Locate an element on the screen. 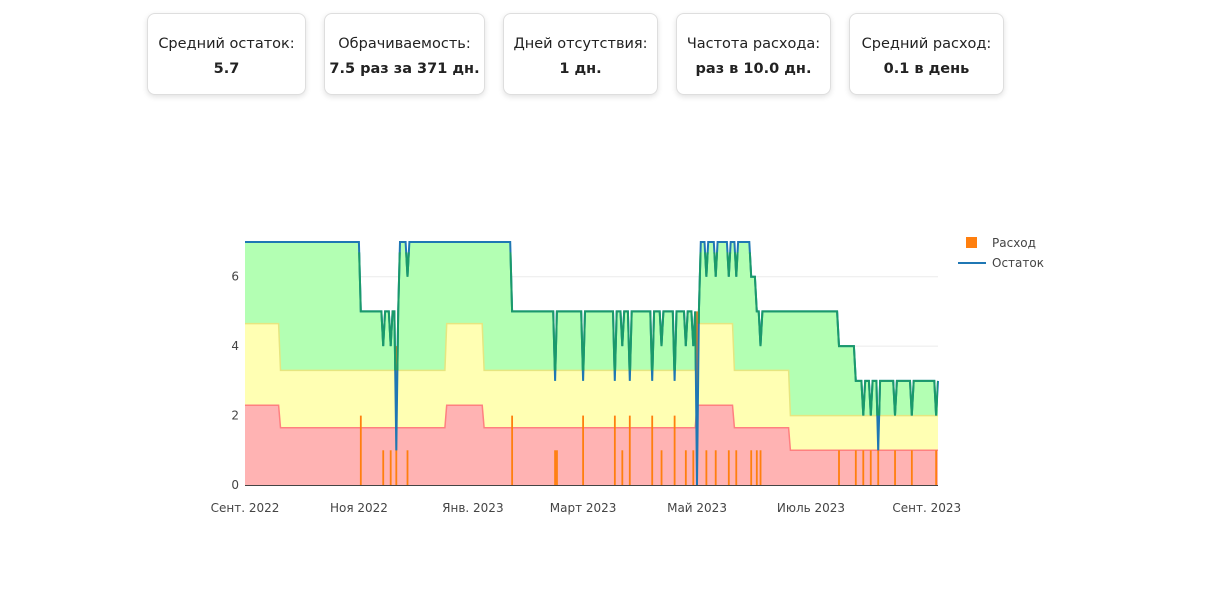 The height and width of the screenshot is (611, 1222). stat-value: 0.1 в день is located at coordinates (926, 69).